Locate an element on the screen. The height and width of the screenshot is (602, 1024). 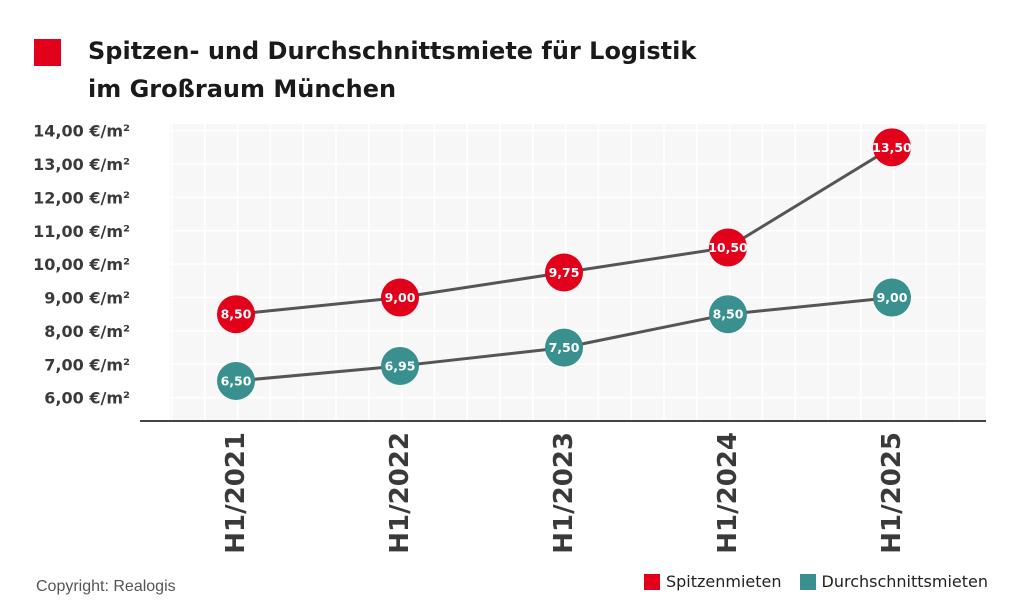
y-tick-label: 14,00 €/m² is located at coordinates (81, 131).